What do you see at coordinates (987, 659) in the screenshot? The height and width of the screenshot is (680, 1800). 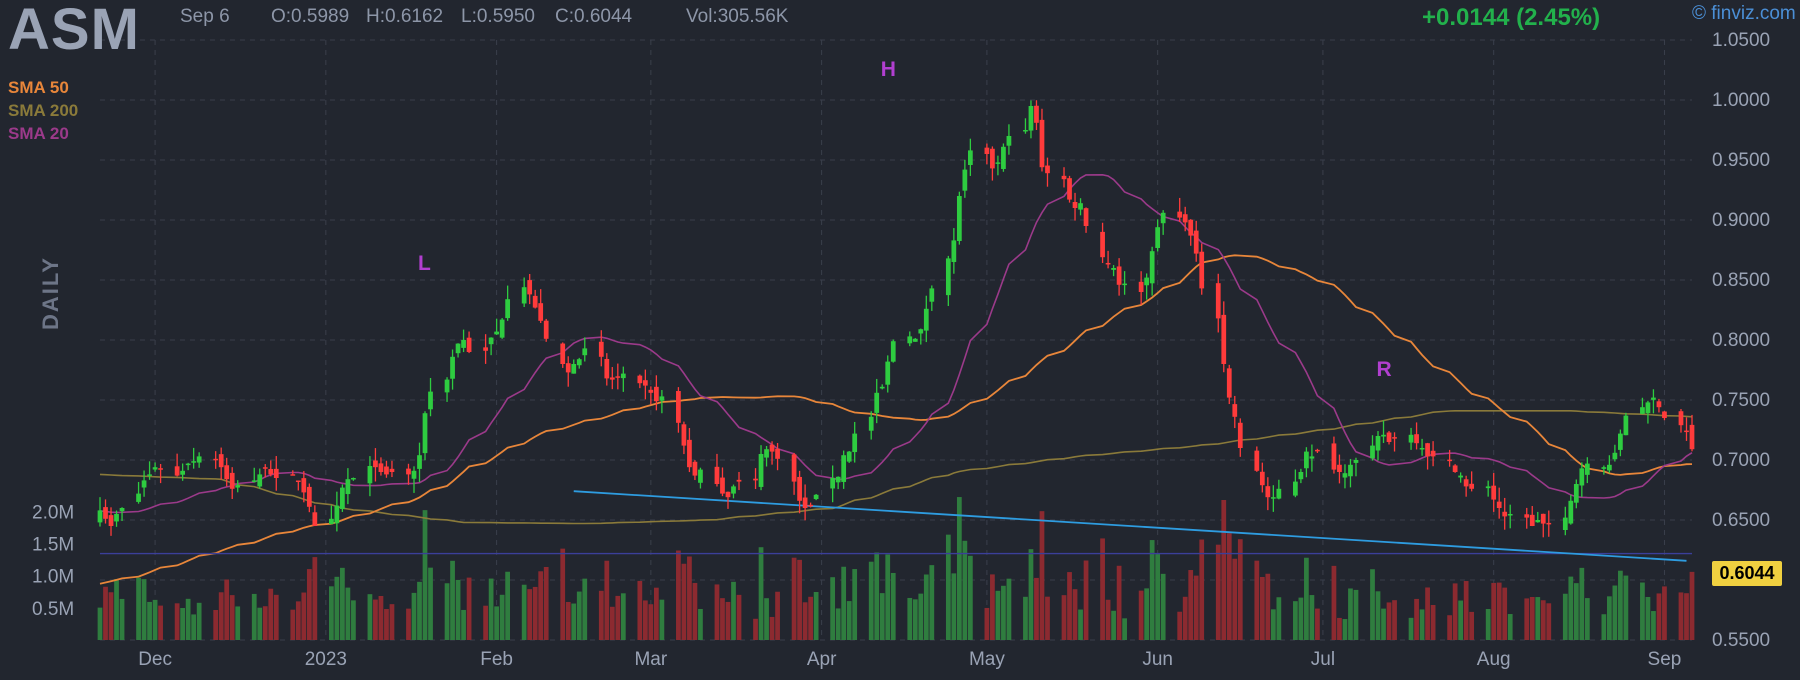 I see `date-tick-label: May` at bounding box center [987, 659].